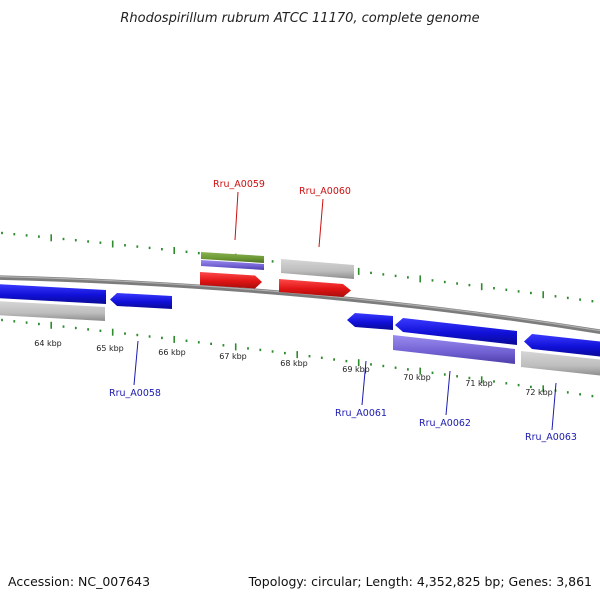 The width and height of the screenshot is (600, 600). I want to click on gene-label-Rru_A0063: Rru_A0063, so click(551, 437).